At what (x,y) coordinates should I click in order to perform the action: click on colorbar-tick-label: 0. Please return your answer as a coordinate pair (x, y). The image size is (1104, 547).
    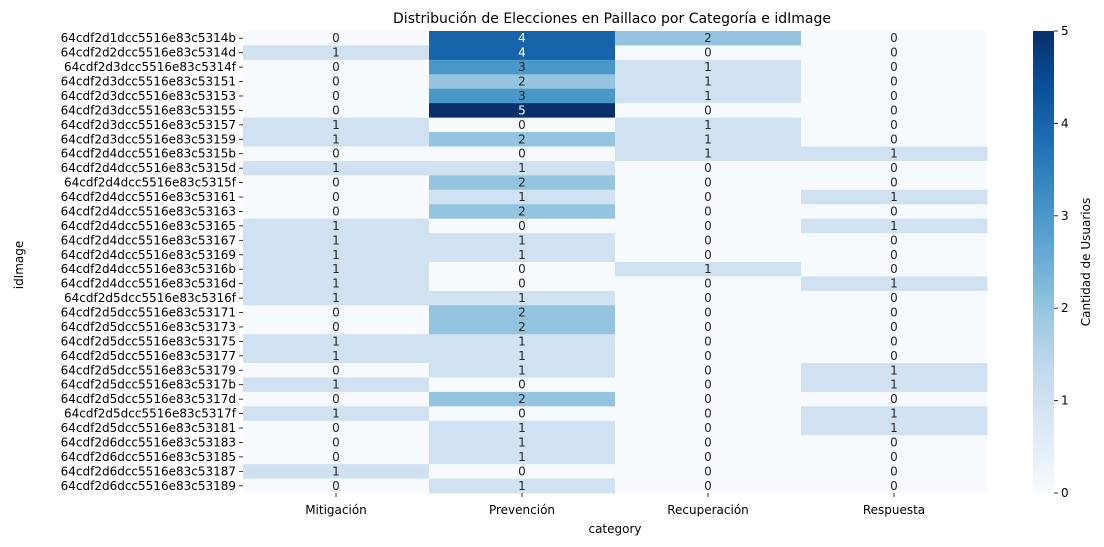
    Looking at the image, I should click on (1065, 493).